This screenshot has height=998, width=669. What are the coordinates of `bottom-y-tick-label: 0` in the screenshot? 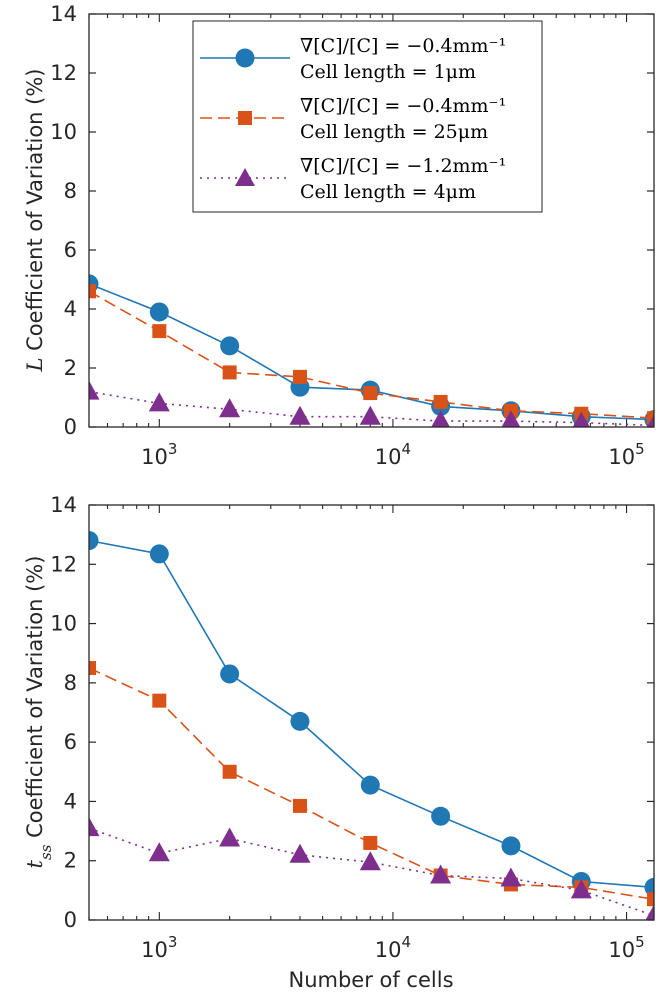 It's located at (70, 920).